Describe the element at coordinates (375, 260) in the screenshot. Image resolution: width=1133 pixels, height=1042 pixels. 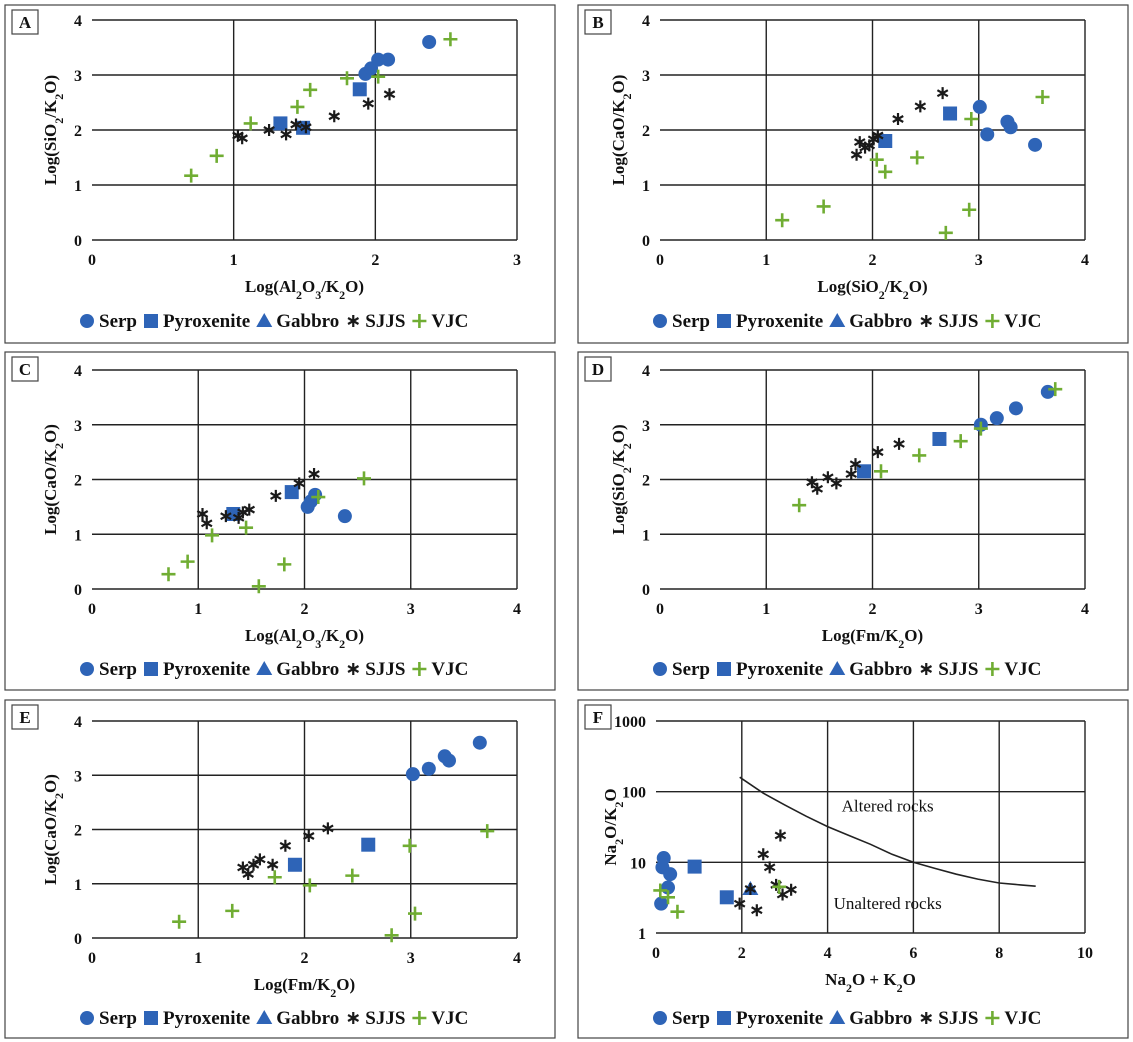
I see `x-tick-label: 2` at that location.